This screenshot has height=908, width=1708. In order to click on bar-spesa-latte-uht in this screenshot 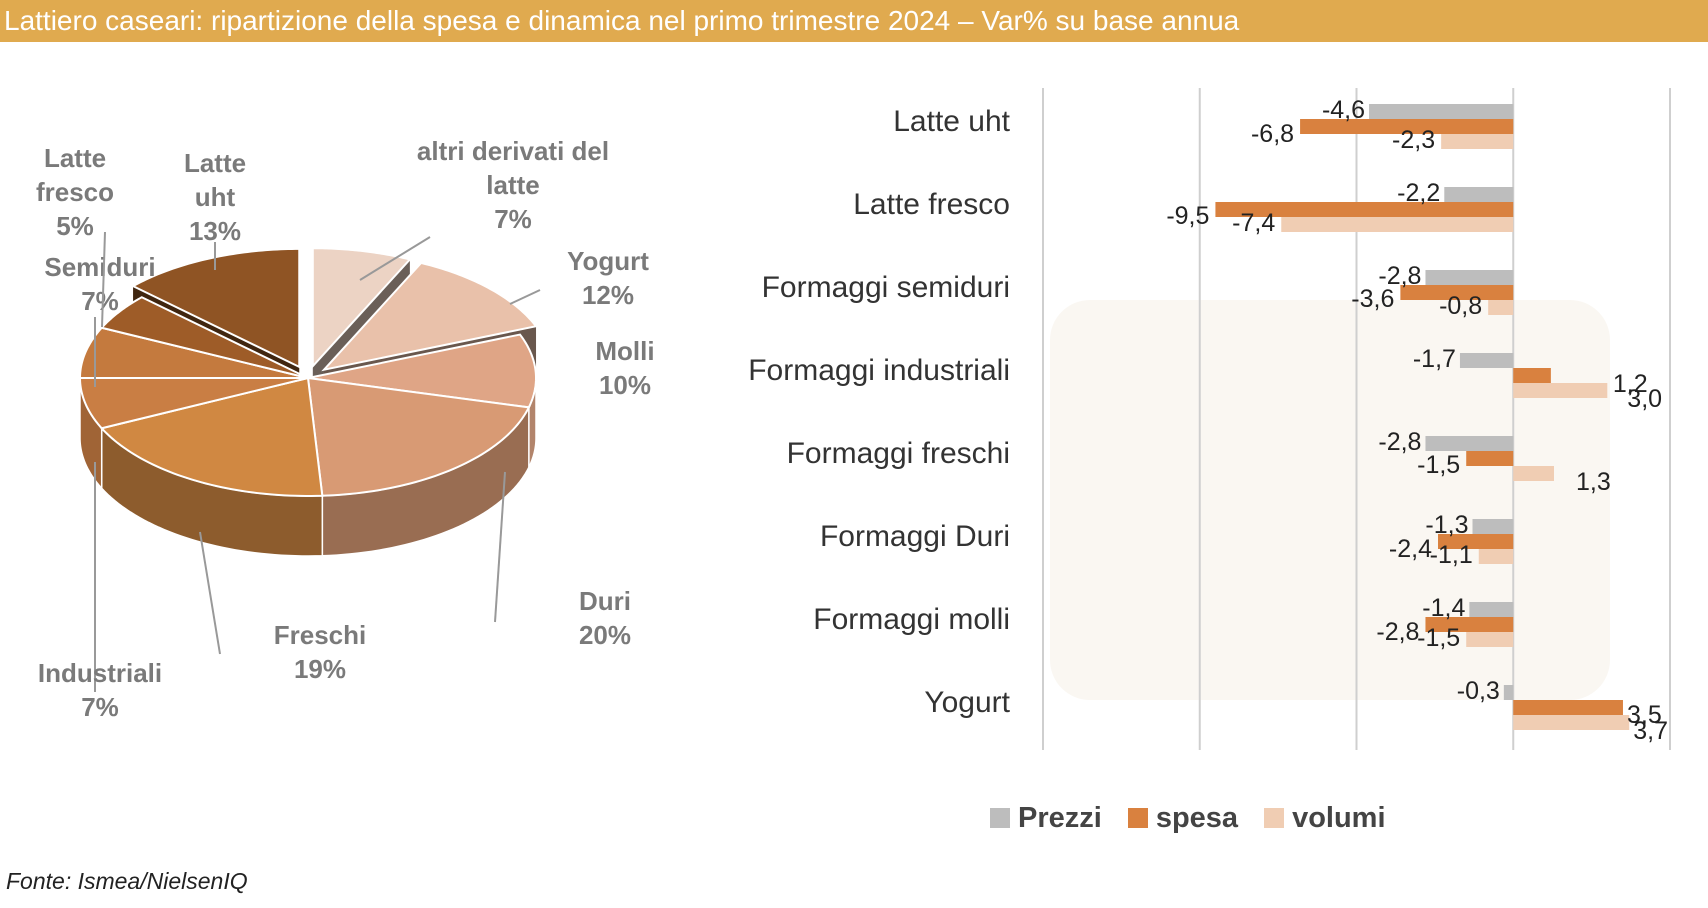, I will do `click(1407, 126)`.